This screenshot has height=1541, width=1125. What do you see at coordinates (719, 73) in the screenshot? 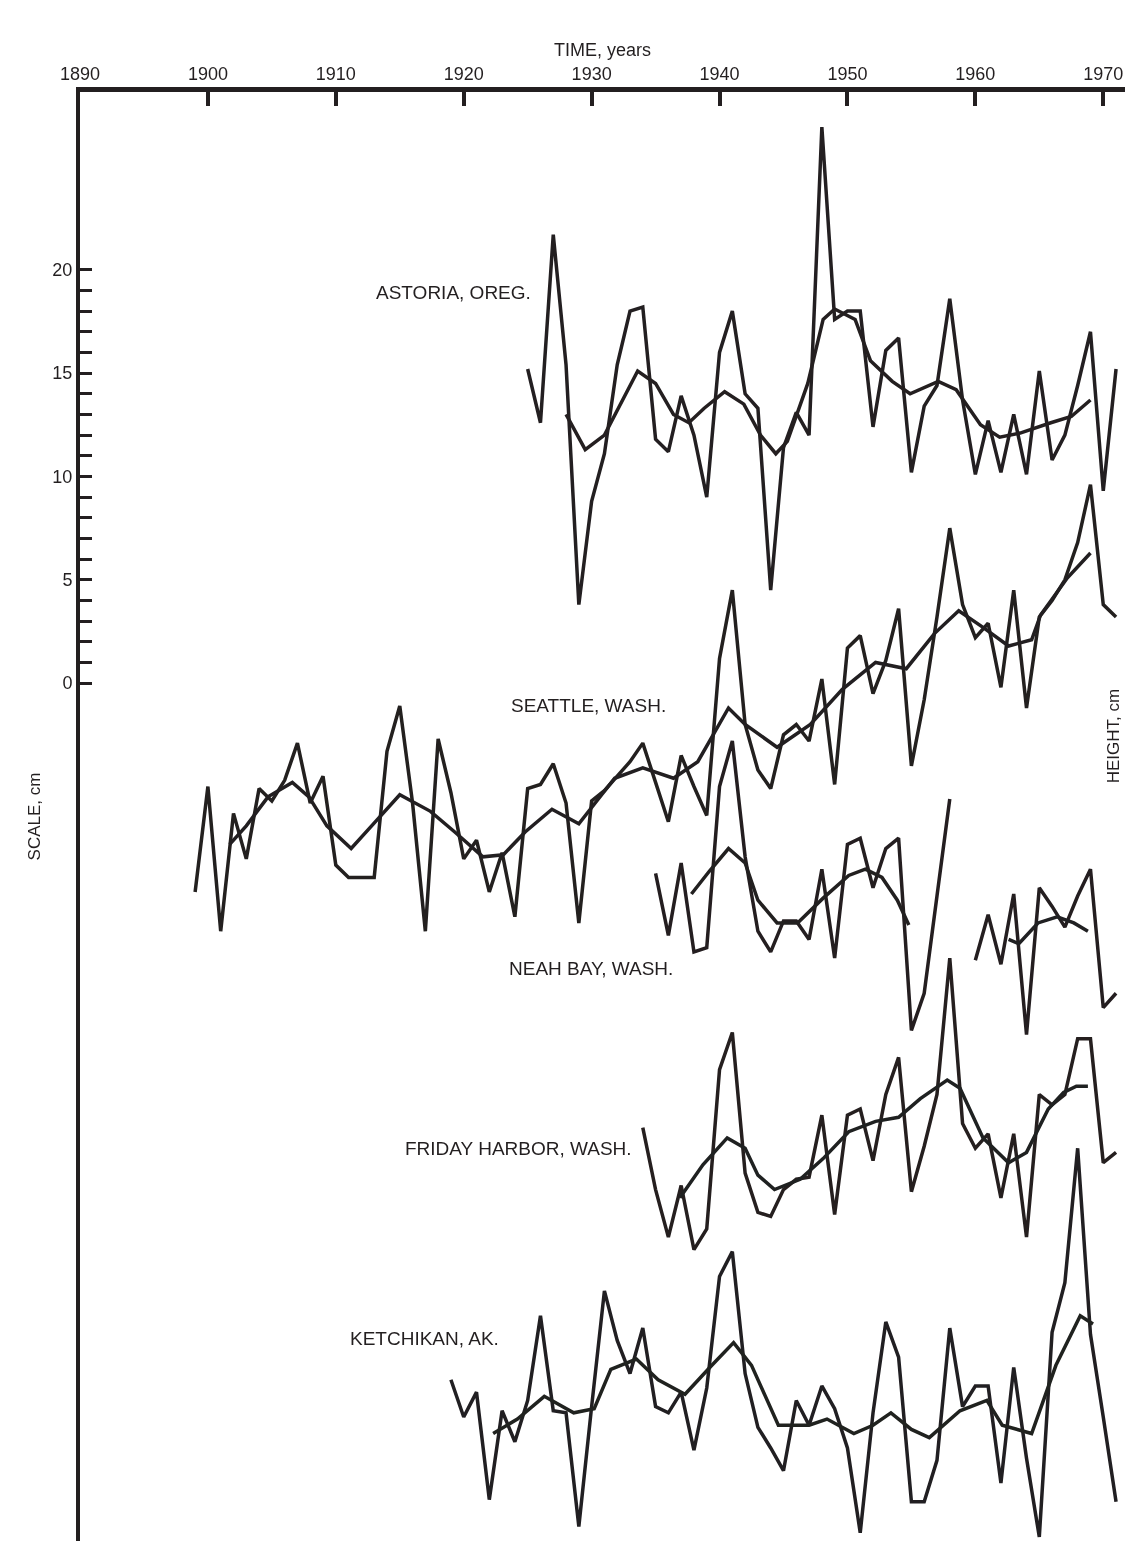
I see `x-tick-label: 1940` at bounding box center [719, 73].